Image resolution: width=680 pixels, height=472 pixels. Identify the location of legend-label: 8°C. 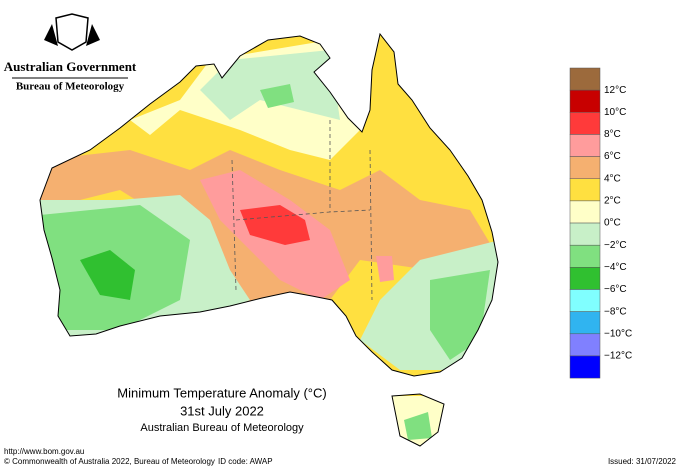
(612, 134).